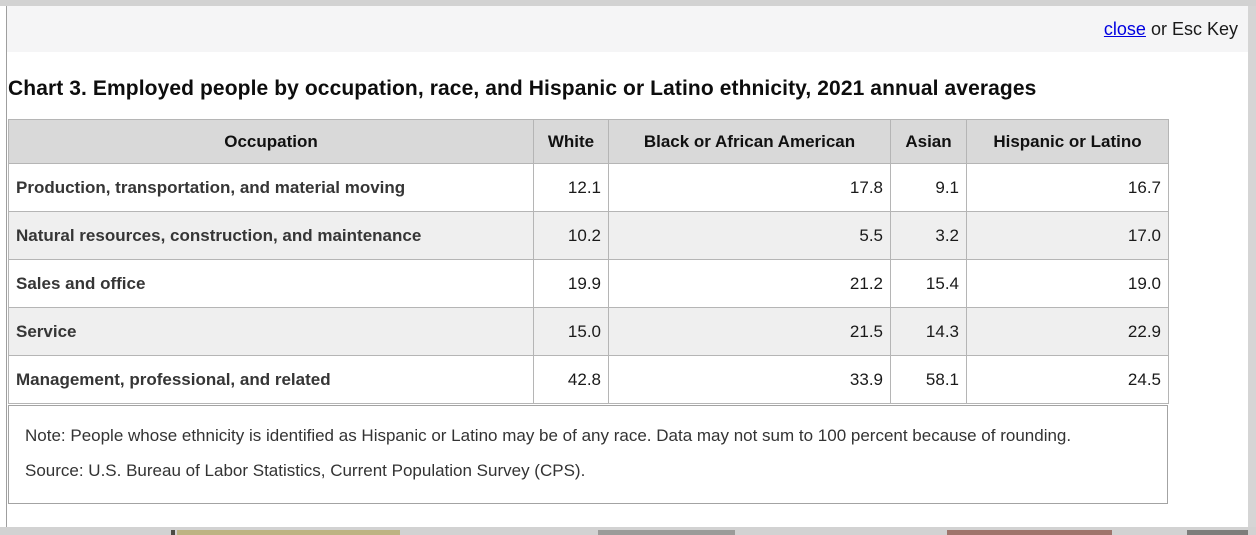  What do you see at coordinates (271, 331) in the screenshot?
I see `occupation-cell: Service` at bounding box center [271, 331].